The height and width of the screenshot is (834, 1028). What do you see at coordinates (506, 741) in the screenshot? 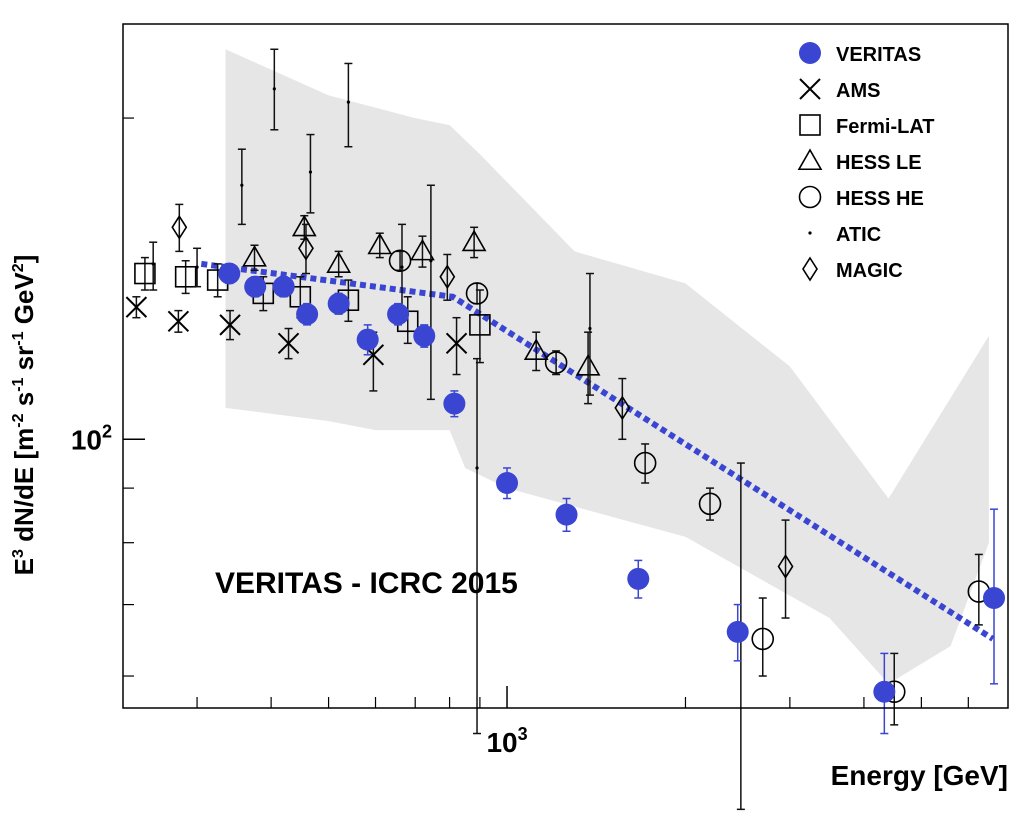
I see `x-tick-label-1000: 103` at bounding box center [506, 741].